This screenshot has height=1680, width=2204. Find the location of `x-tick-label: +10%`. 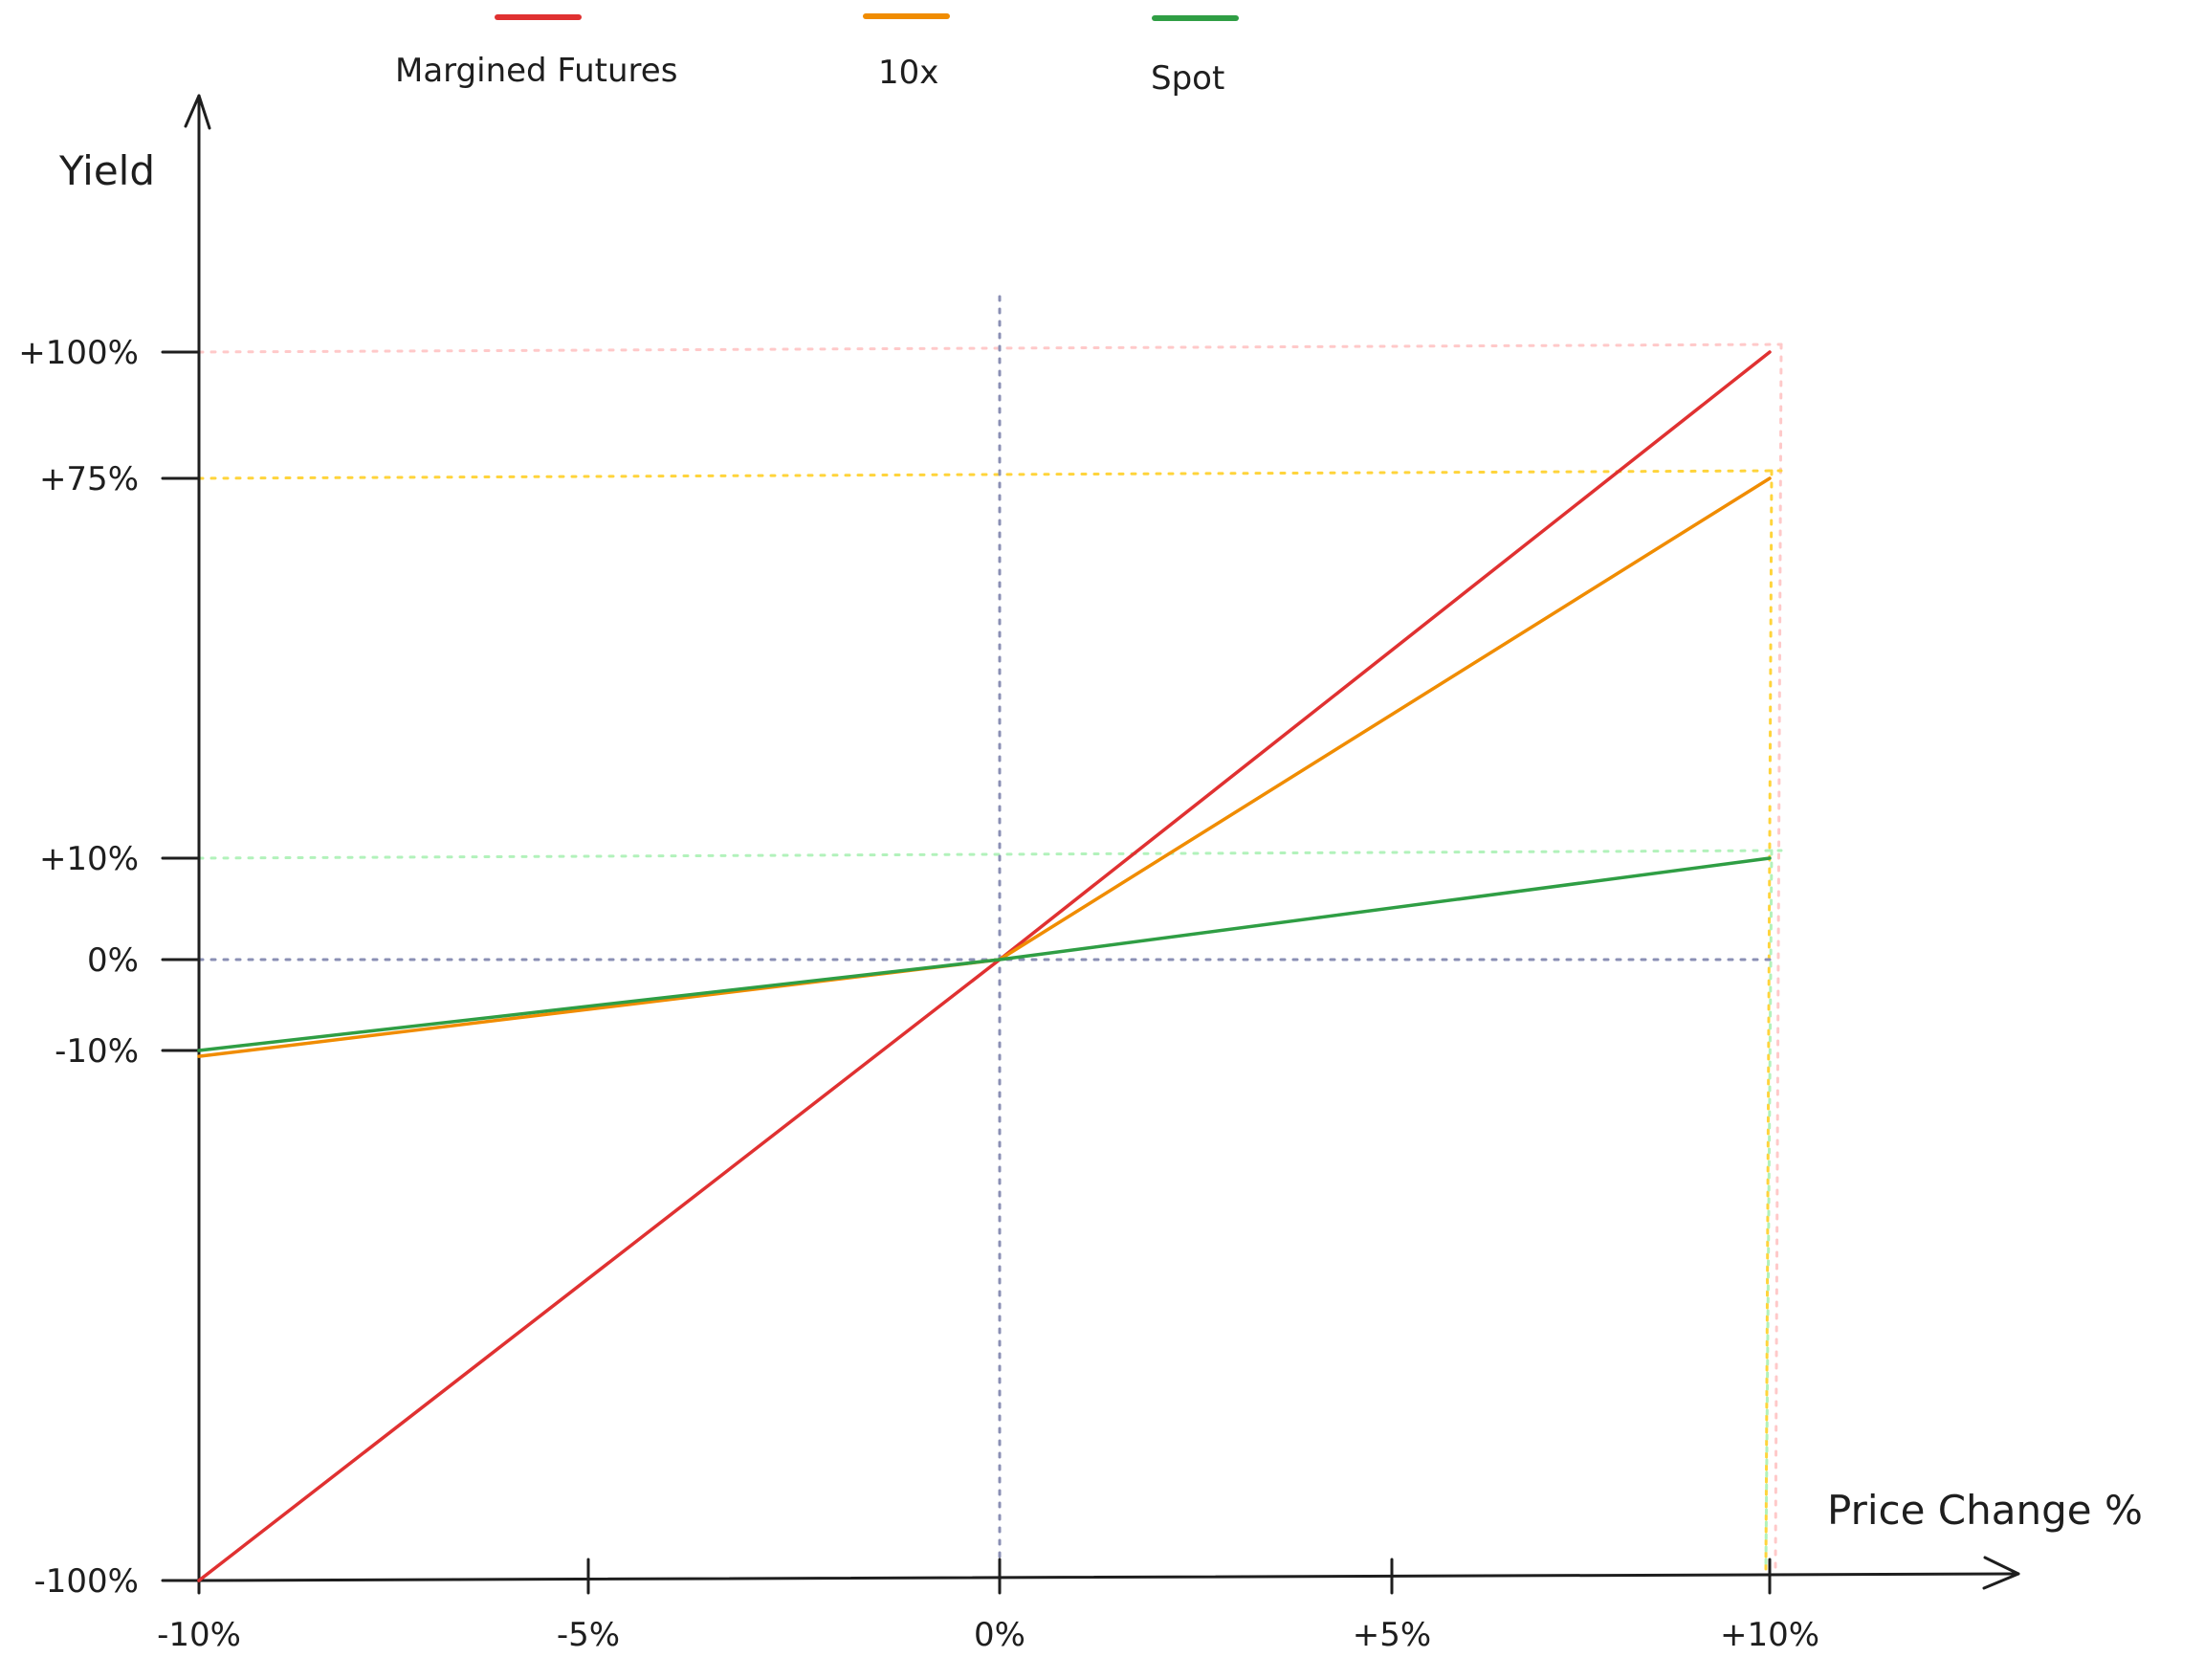

x-tick-label: +10% is located at coordinates (1769, 1635).